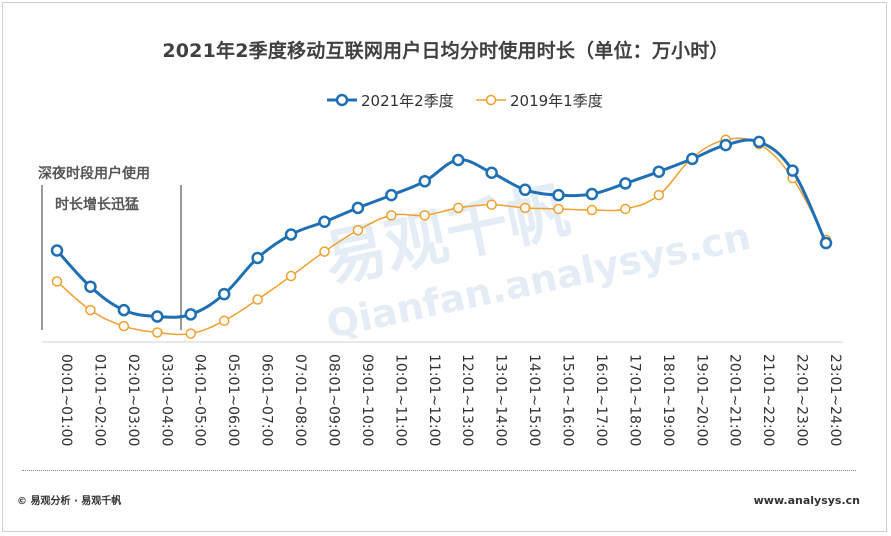  I want to click on chart-title: 2021年2季度移动互联网用户日均分时使用时长（单位：万小时）, so click(445, 51).